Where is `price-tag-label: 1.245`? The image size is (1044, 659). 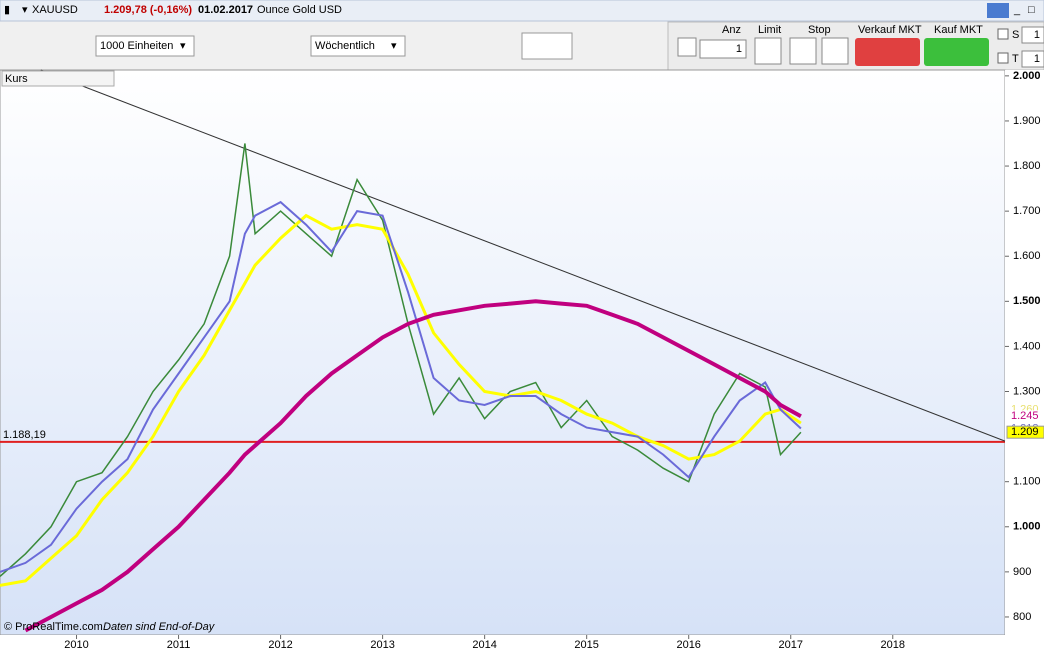
price-tag-label: 1.245 is located at coordinates (1025, 416).